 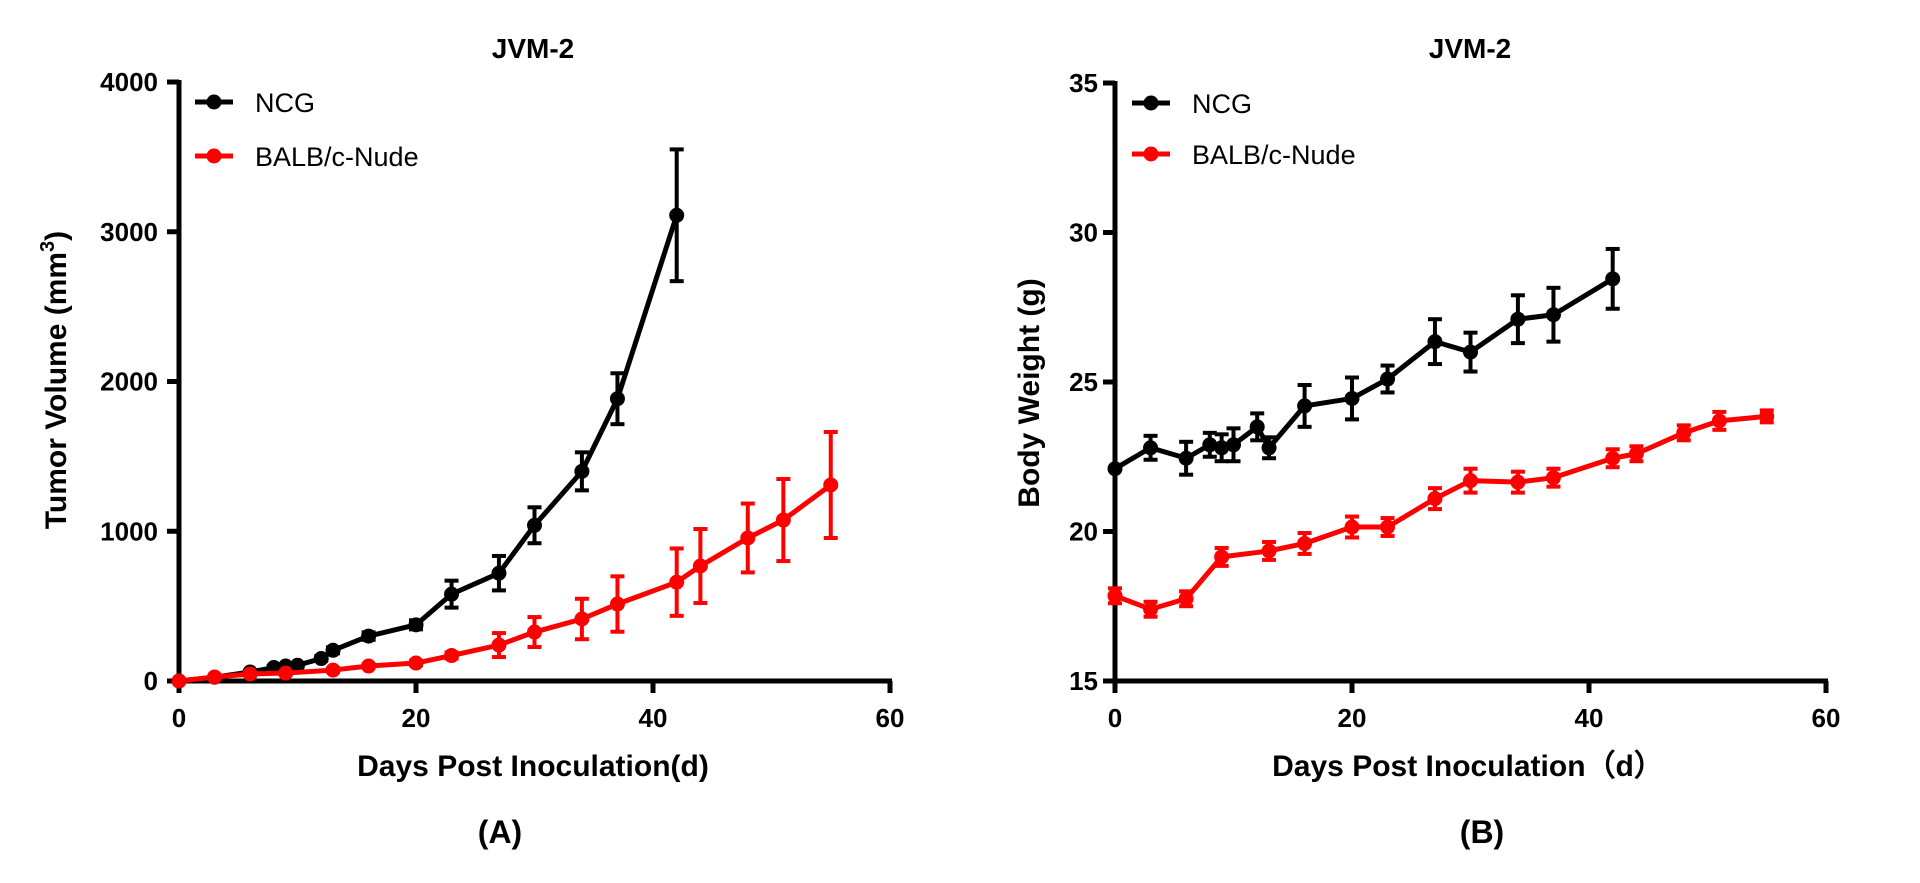 I want to click on y-tick-label: 1000, so click(x=129, y=531).